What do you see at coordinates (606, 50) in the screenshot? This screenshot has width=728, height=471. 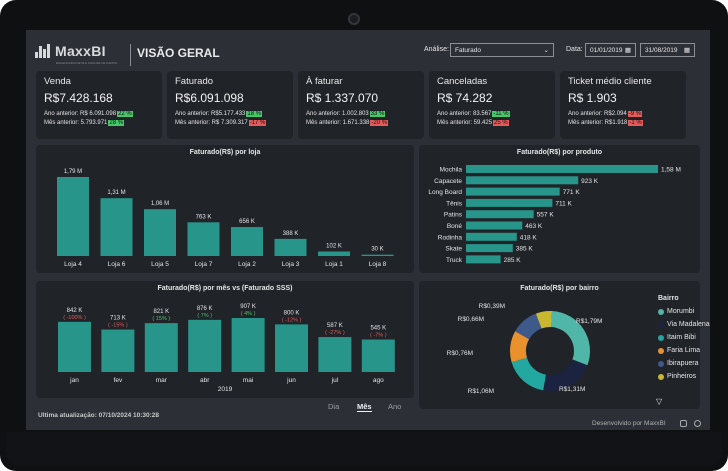 I see `date-from-value: 01/01/2019` at bounding box center [606, 50].